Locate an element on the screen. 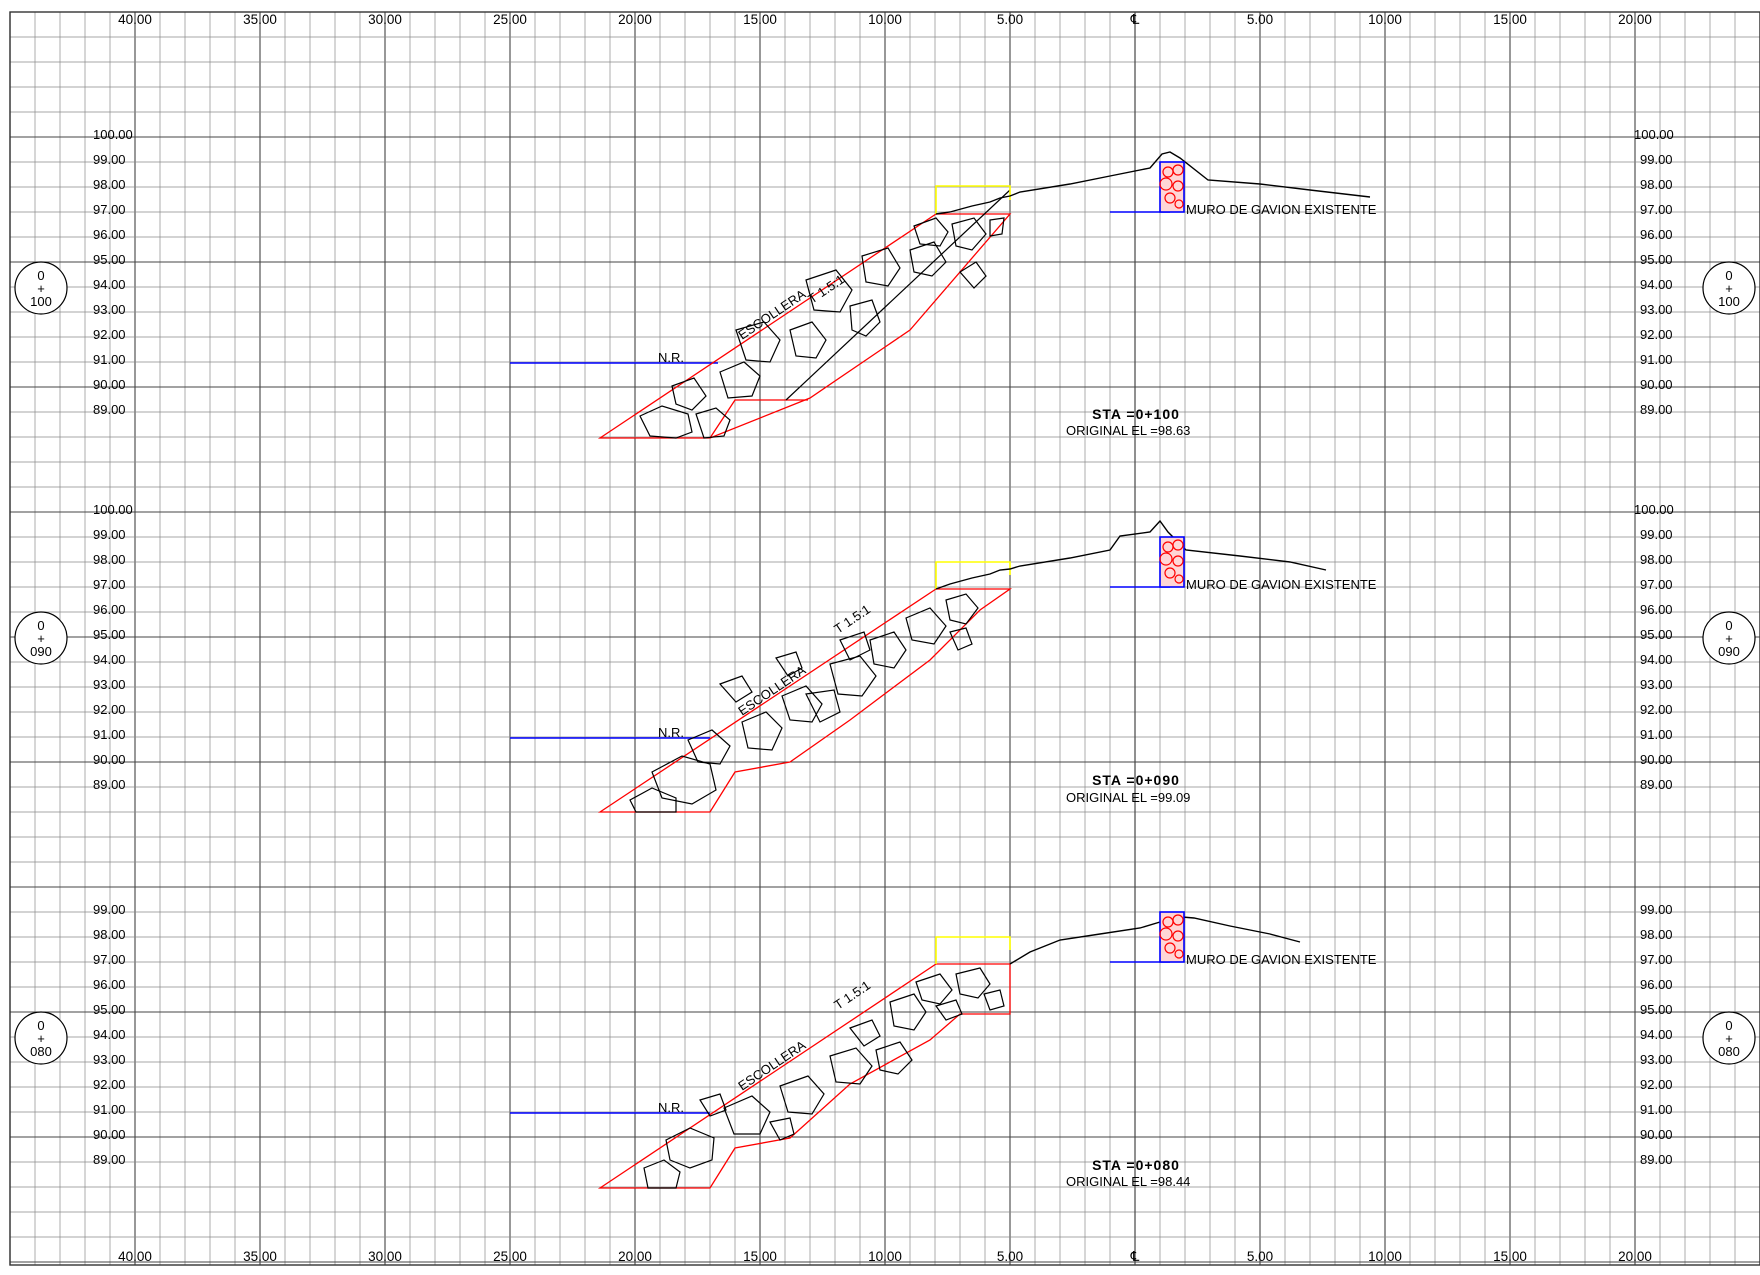 The image size is (1760, 1275). station-title: STA =0+080 is located at coordinates (1136, 1165).